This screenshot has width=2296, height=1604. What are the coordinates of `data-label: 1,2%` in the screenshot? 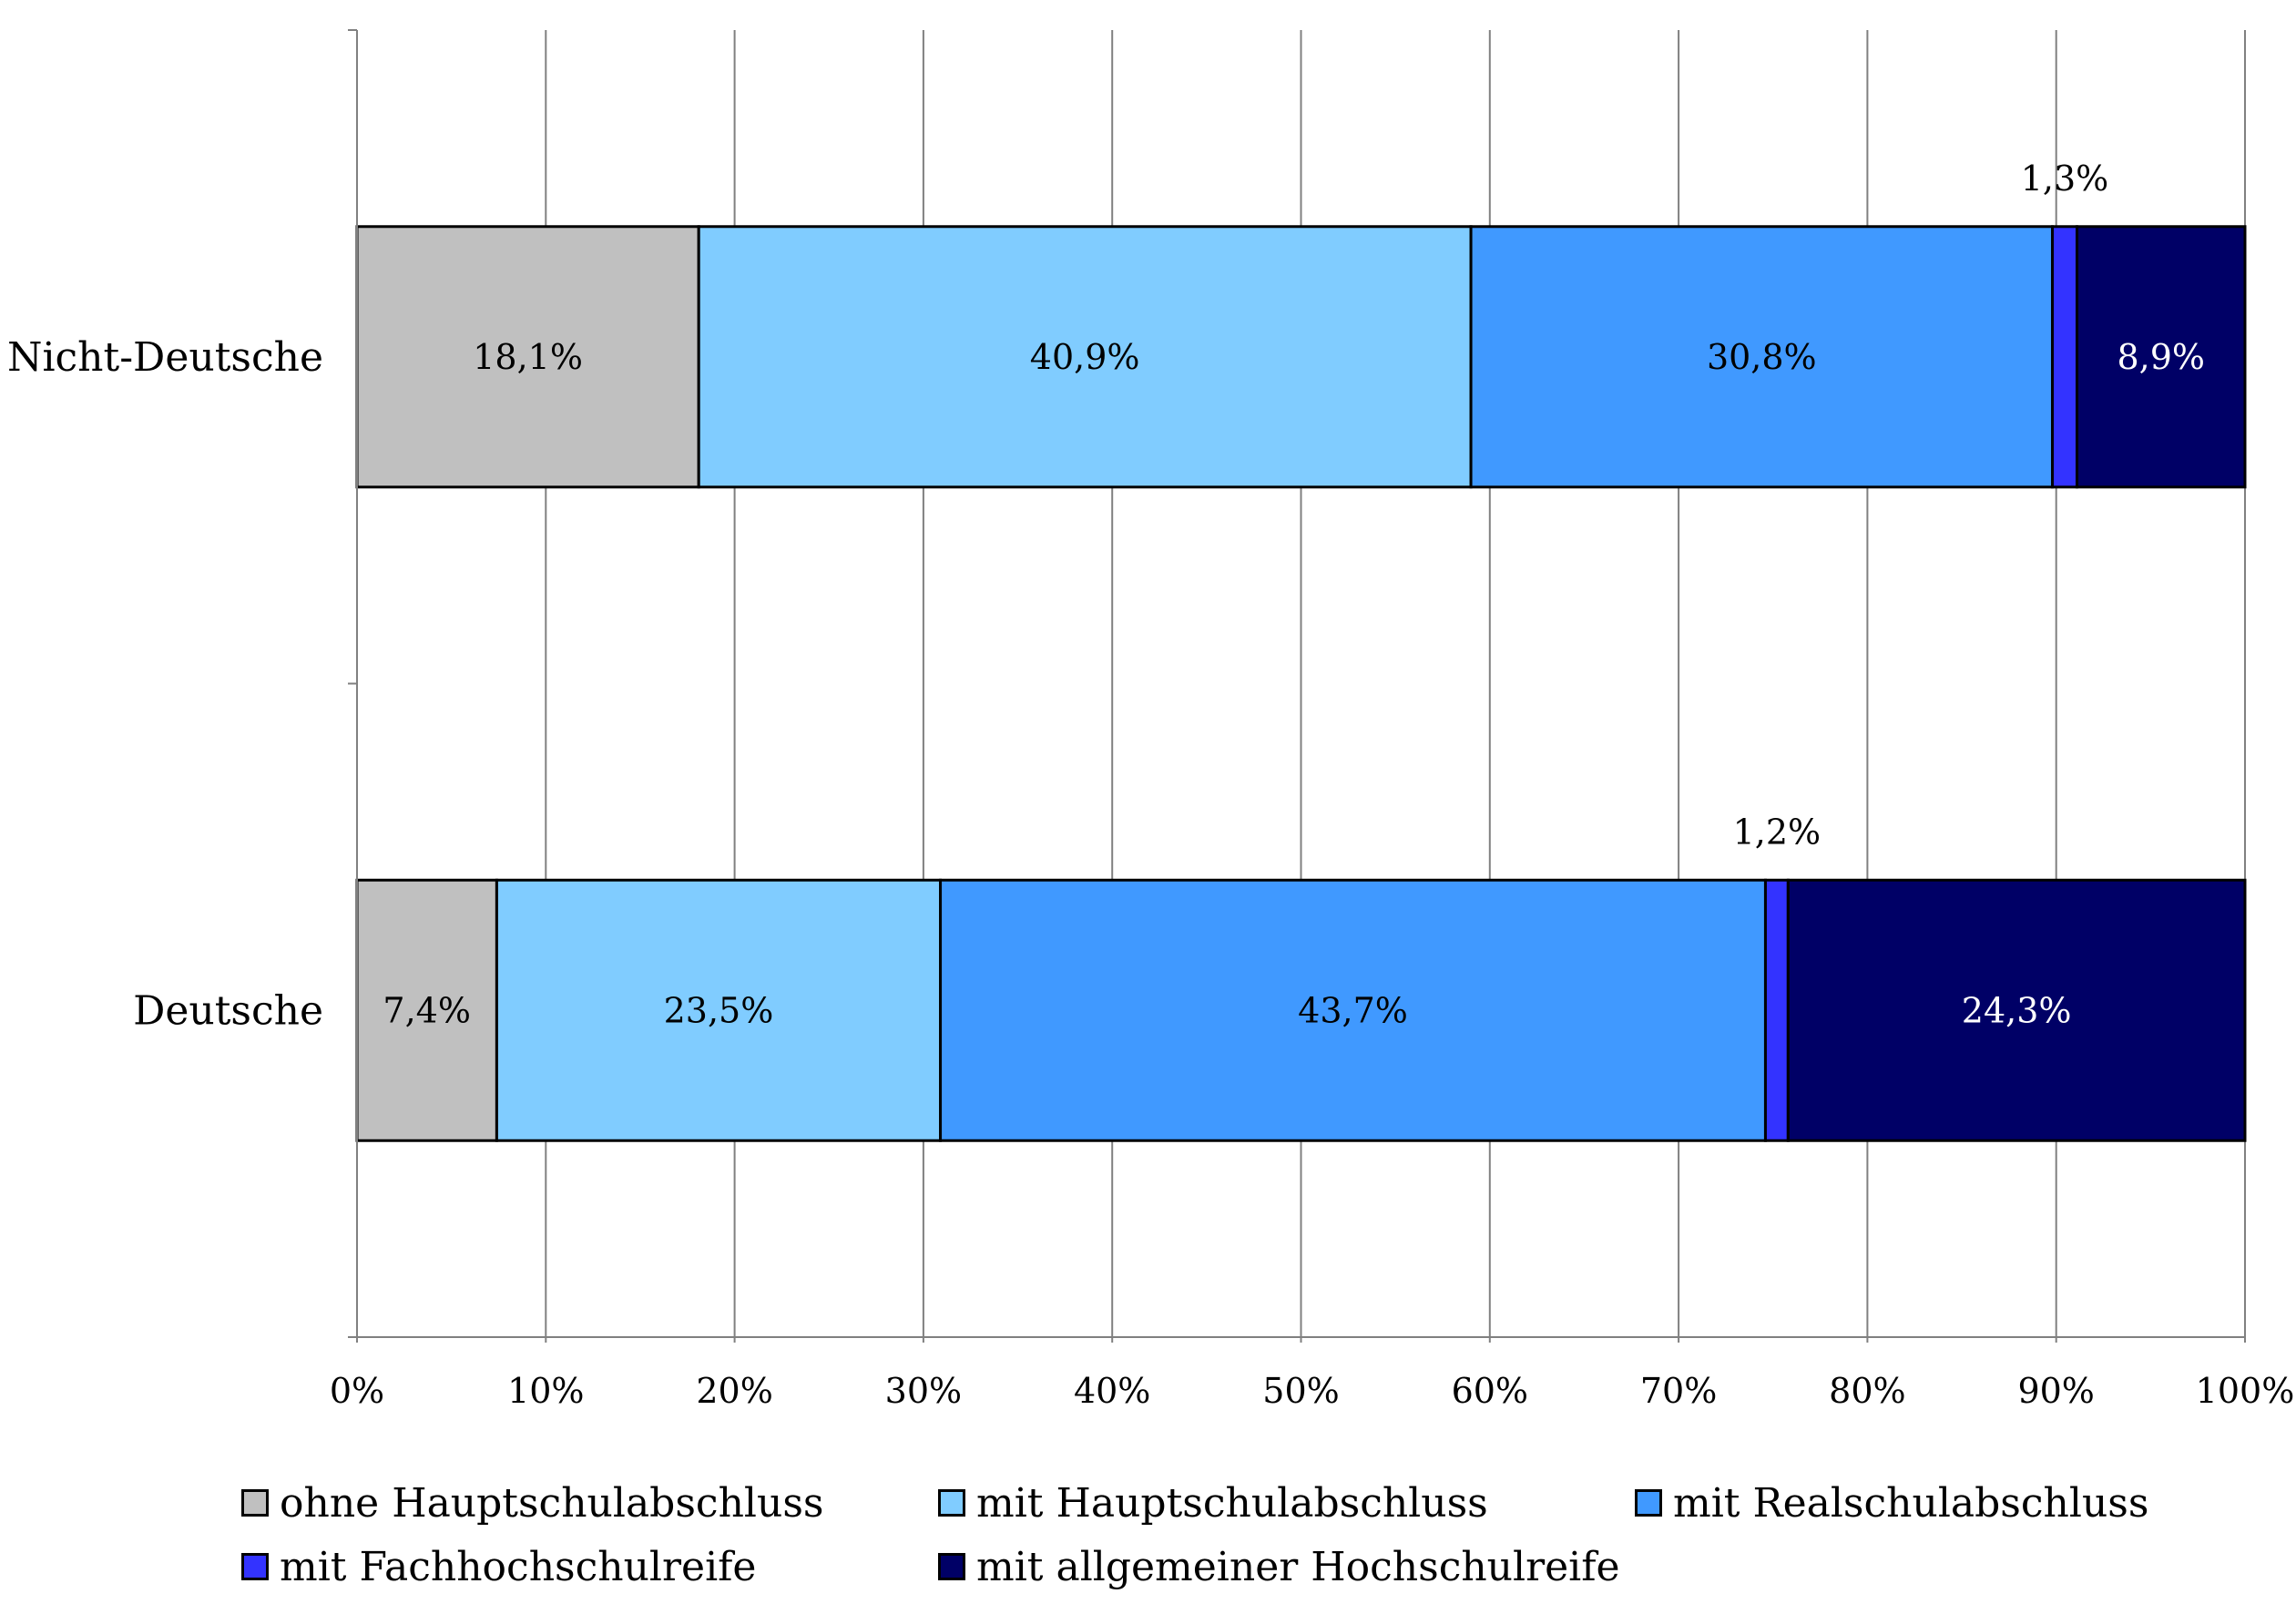 It's located at (1777, 832).